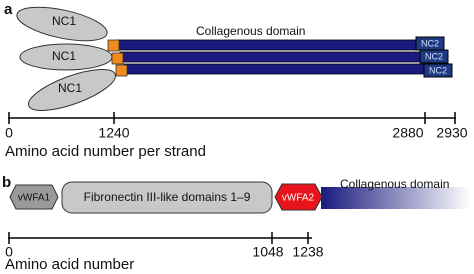  I want to click on fibronectin, so click(167, 197).